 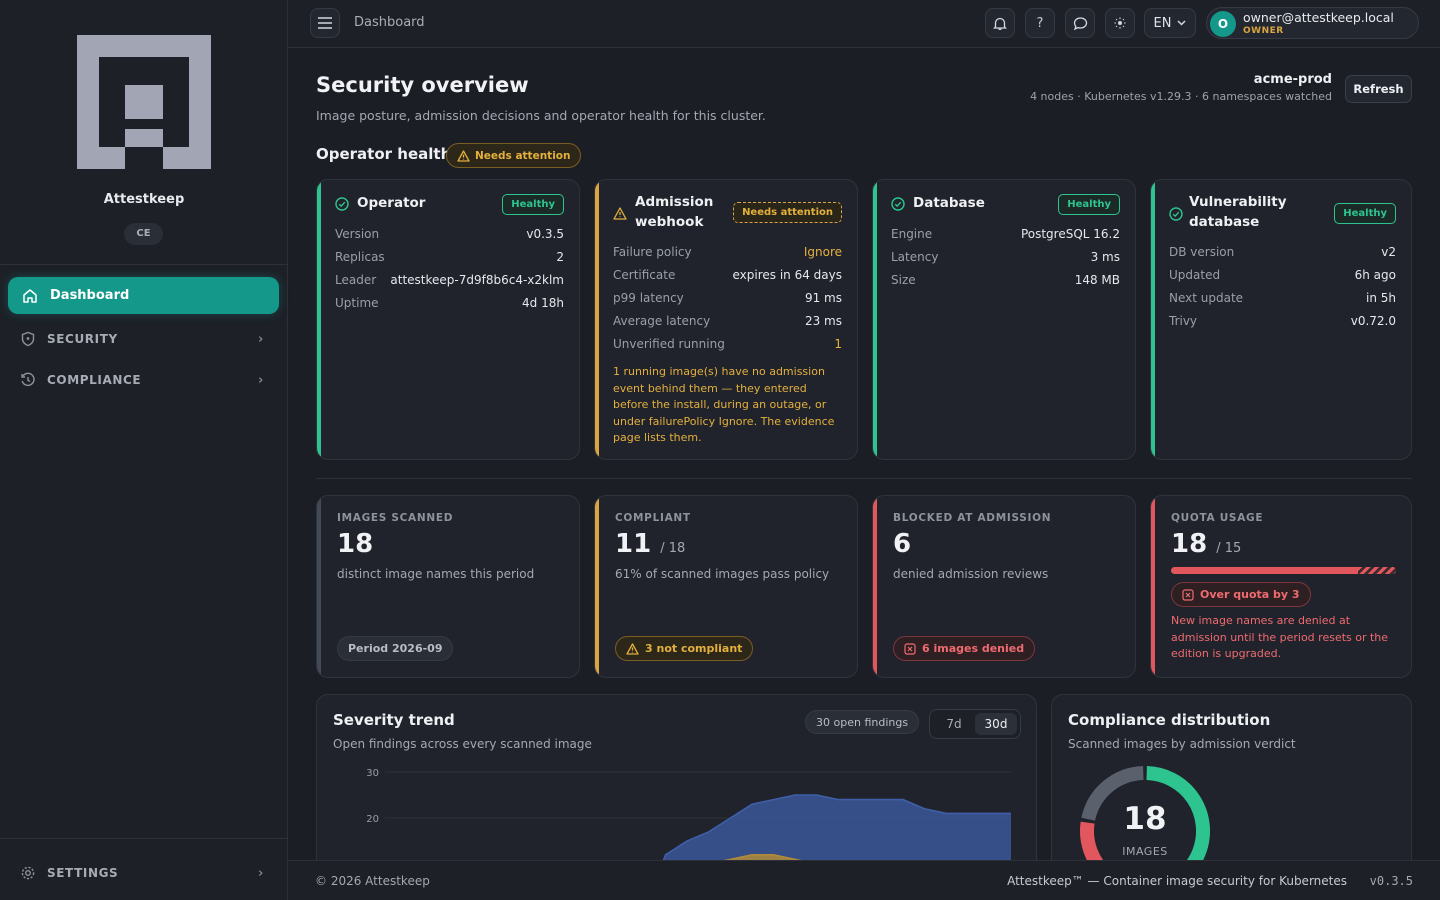 I want to click on not-compliant-badge: 3 not compliant, so click(x=684, y=648).